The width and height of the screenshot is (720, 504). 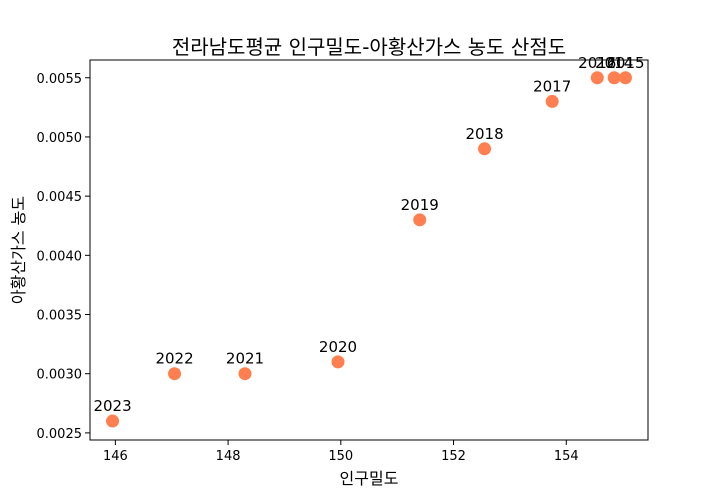 What do you see at coordinates (245, 359) in the screenshot?
I see `data-label: 2021` at bounding box center [245, 359].